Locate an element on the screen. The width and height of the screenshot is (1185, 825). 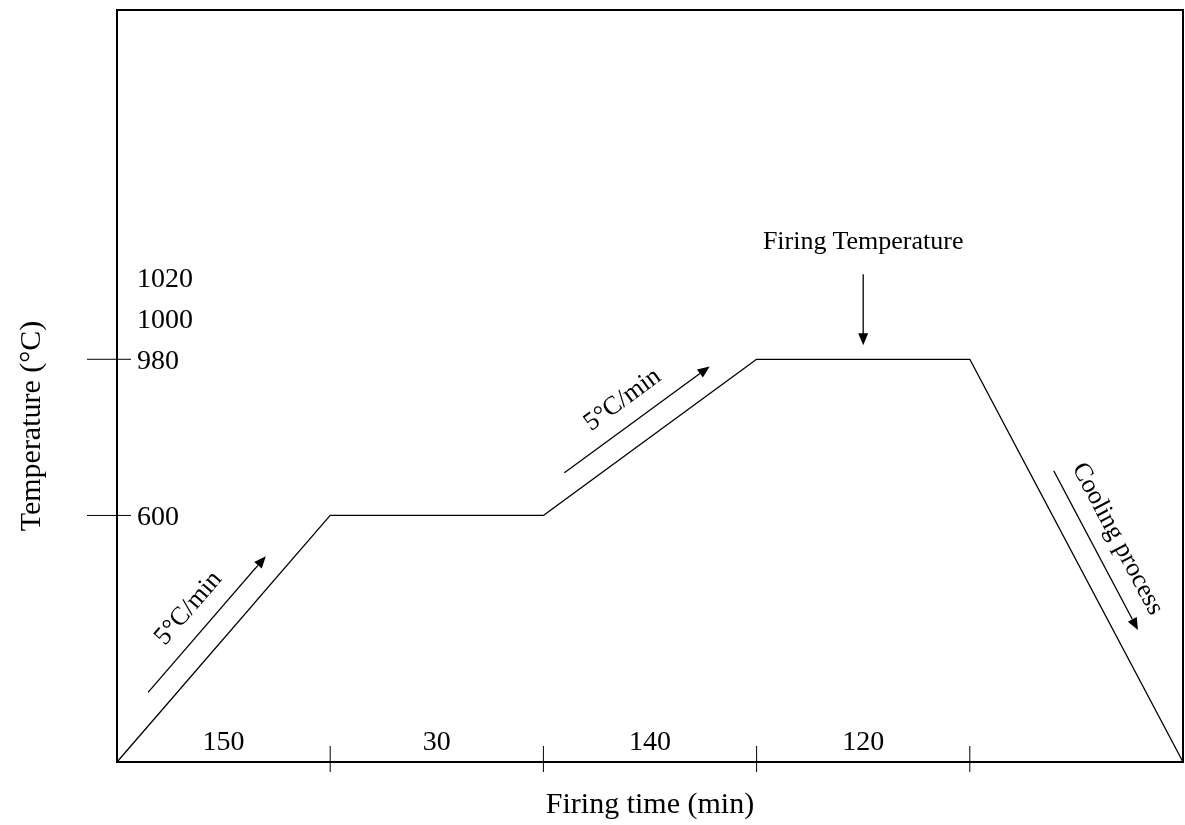
annotation: 140 is located at coordinates (650, 740).